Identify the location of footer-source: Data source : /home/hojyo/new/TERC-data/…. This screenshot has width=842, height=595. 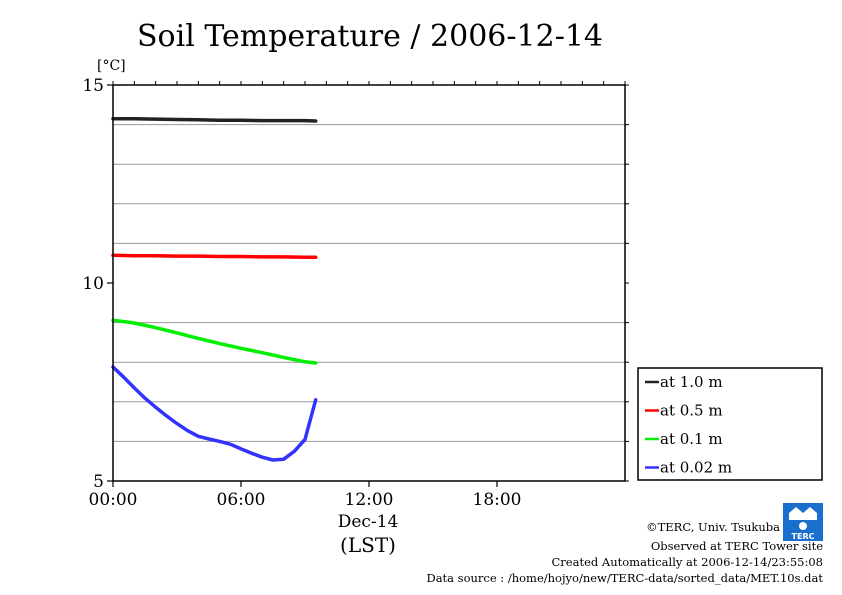
(624, 578).